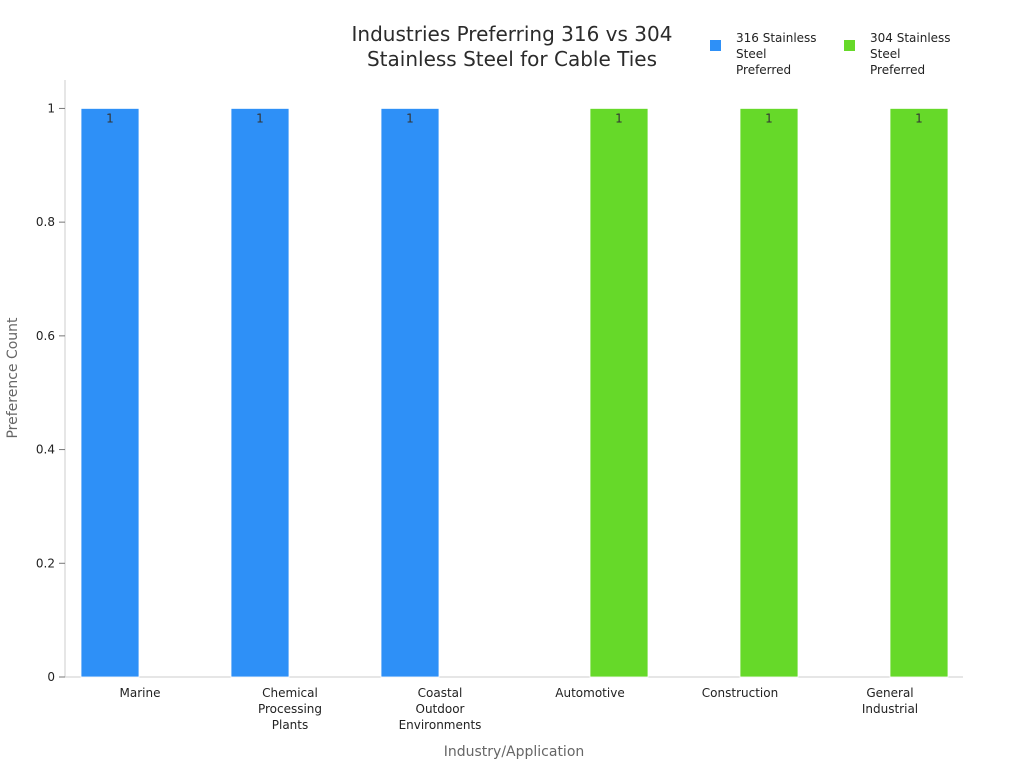 The height and width of the screenshot is (772, 1024). I want to click on y-axis-title: Preference Count, so click(13, 378).